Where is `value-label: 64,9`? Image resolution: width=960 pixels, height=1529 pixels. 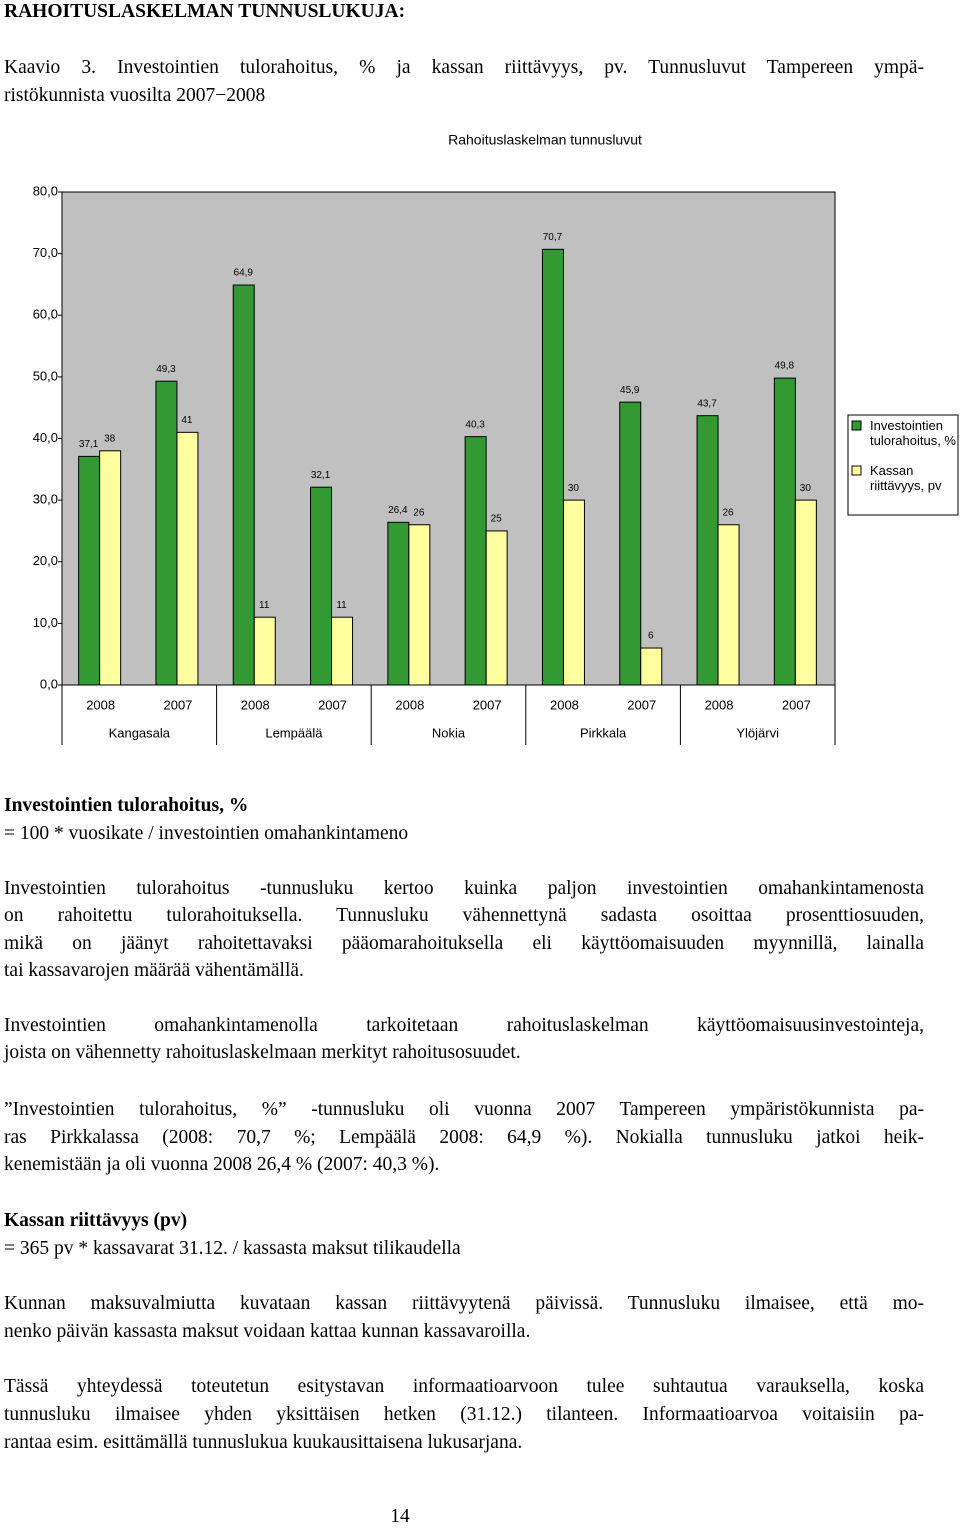 value-label: 64,9 is located at coordinates (244, 273).